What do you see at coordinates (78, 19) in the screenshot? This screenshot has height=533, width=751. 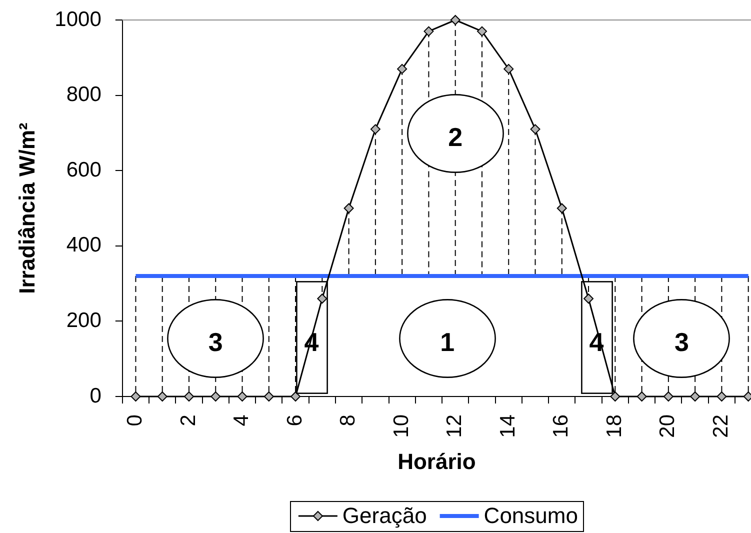 I see `y-tick-label: 1000` at bounding box center [78, 19].